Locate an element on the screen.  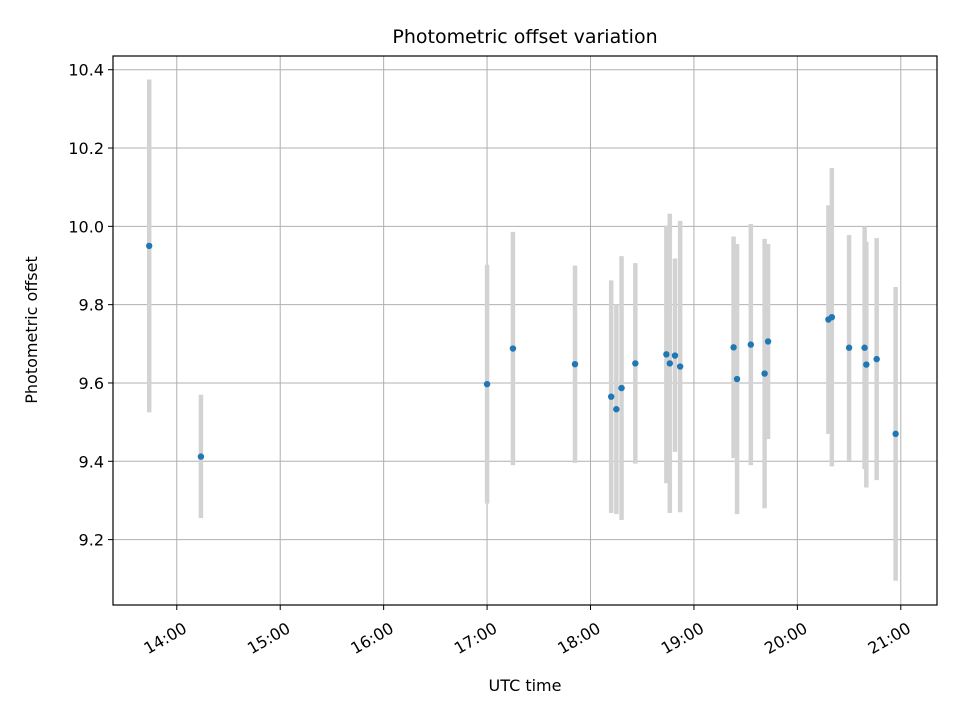
y-tick-label: 10.4 is located at coordinates (86, 70).